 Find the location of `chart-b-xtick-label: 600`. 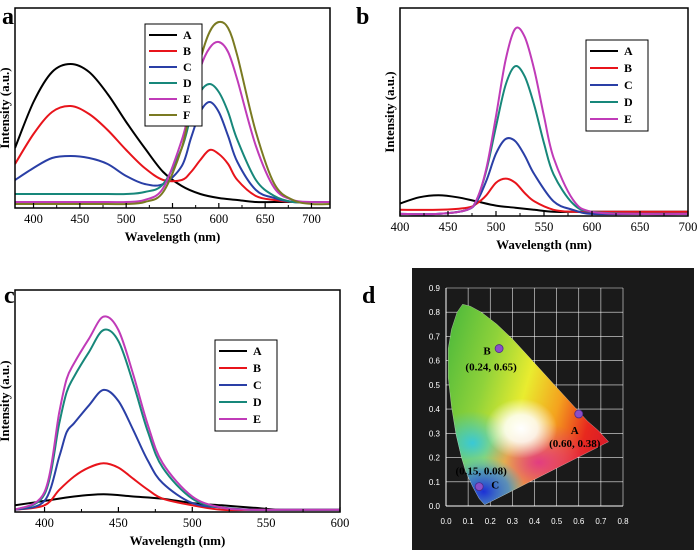

chart-b-xtick-label: 600 is located at coordinates (592, 227).